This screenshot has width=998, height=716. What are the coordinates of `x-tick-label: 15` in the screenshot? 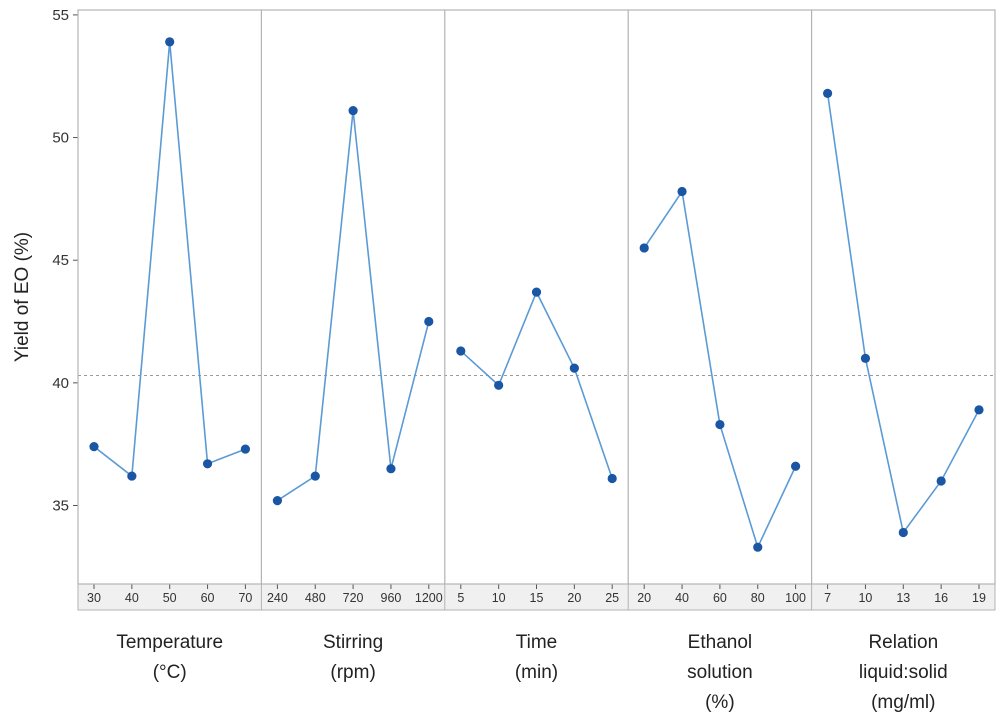 It's located at (537, 598).